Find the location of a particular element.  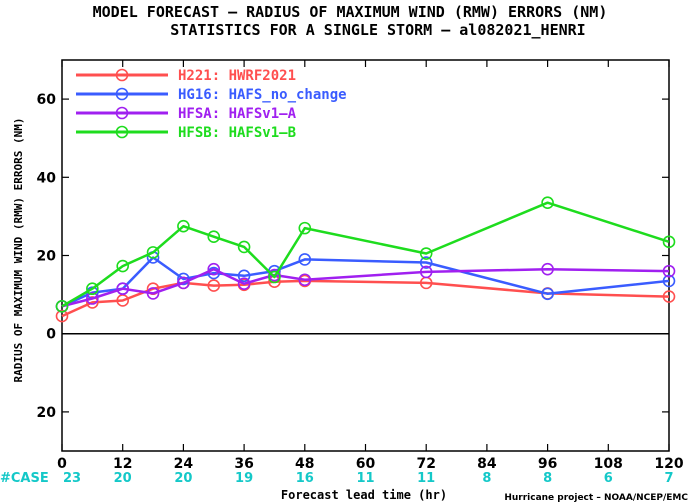

case-count-row: #CASE 23 20 20 19 16 11 11 8 8 6 7 is located at coordinates (337, 478).